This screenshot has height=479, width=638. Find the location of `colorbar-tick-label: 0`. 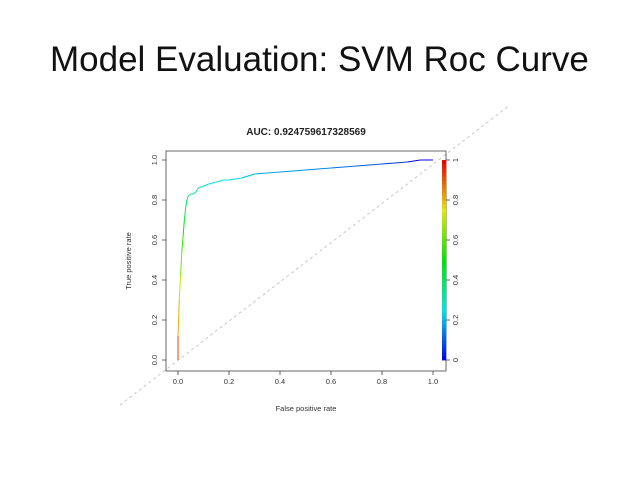

colorbar-tick-label: 0 is located at coordinates (455, 360).